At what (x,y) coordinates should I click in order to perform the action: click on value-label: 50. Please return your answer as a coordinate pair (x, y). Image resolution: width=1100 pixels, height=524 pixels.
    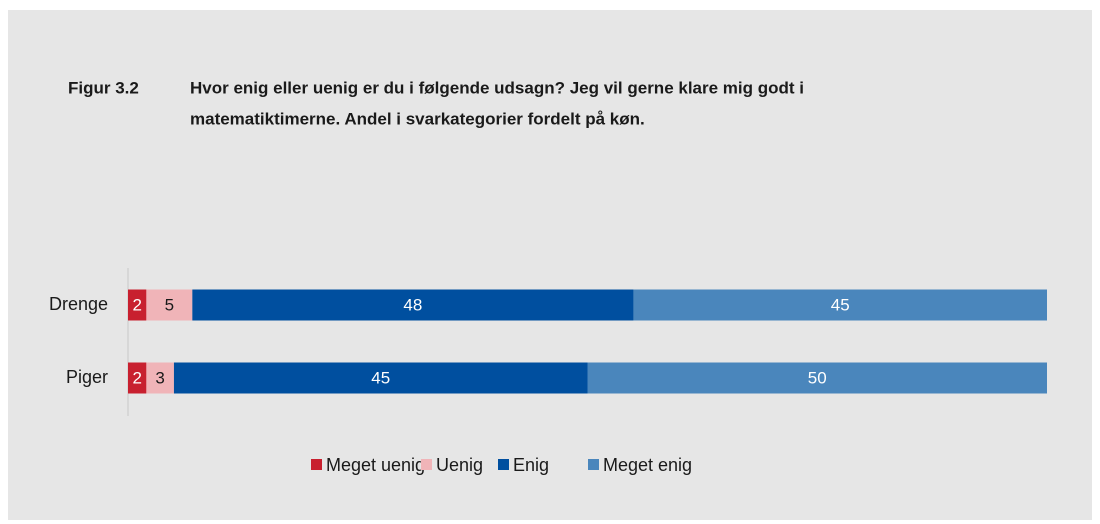
    Looking at the image, I should click on (817, 377).